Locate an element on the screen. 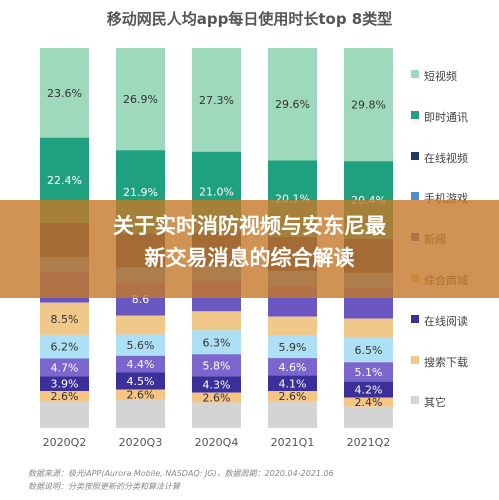  data-label: 5.1% is located at coordinates (369, 372).